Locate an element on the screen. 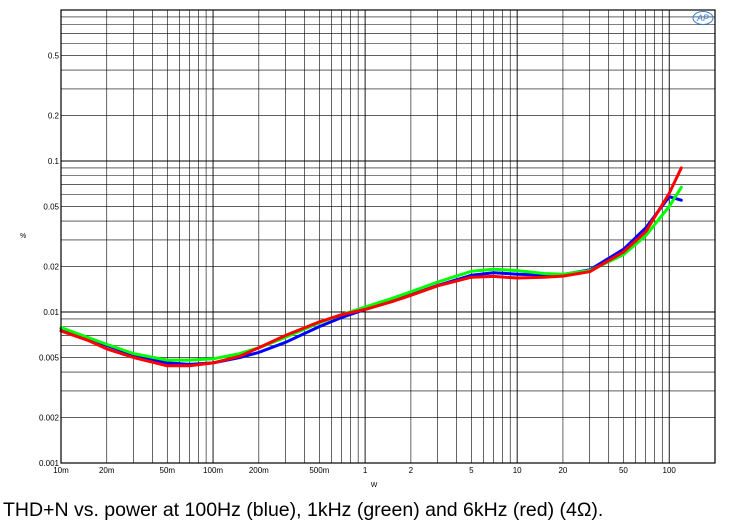  x-tick-label: 20 is located at coordinates (562, 470).